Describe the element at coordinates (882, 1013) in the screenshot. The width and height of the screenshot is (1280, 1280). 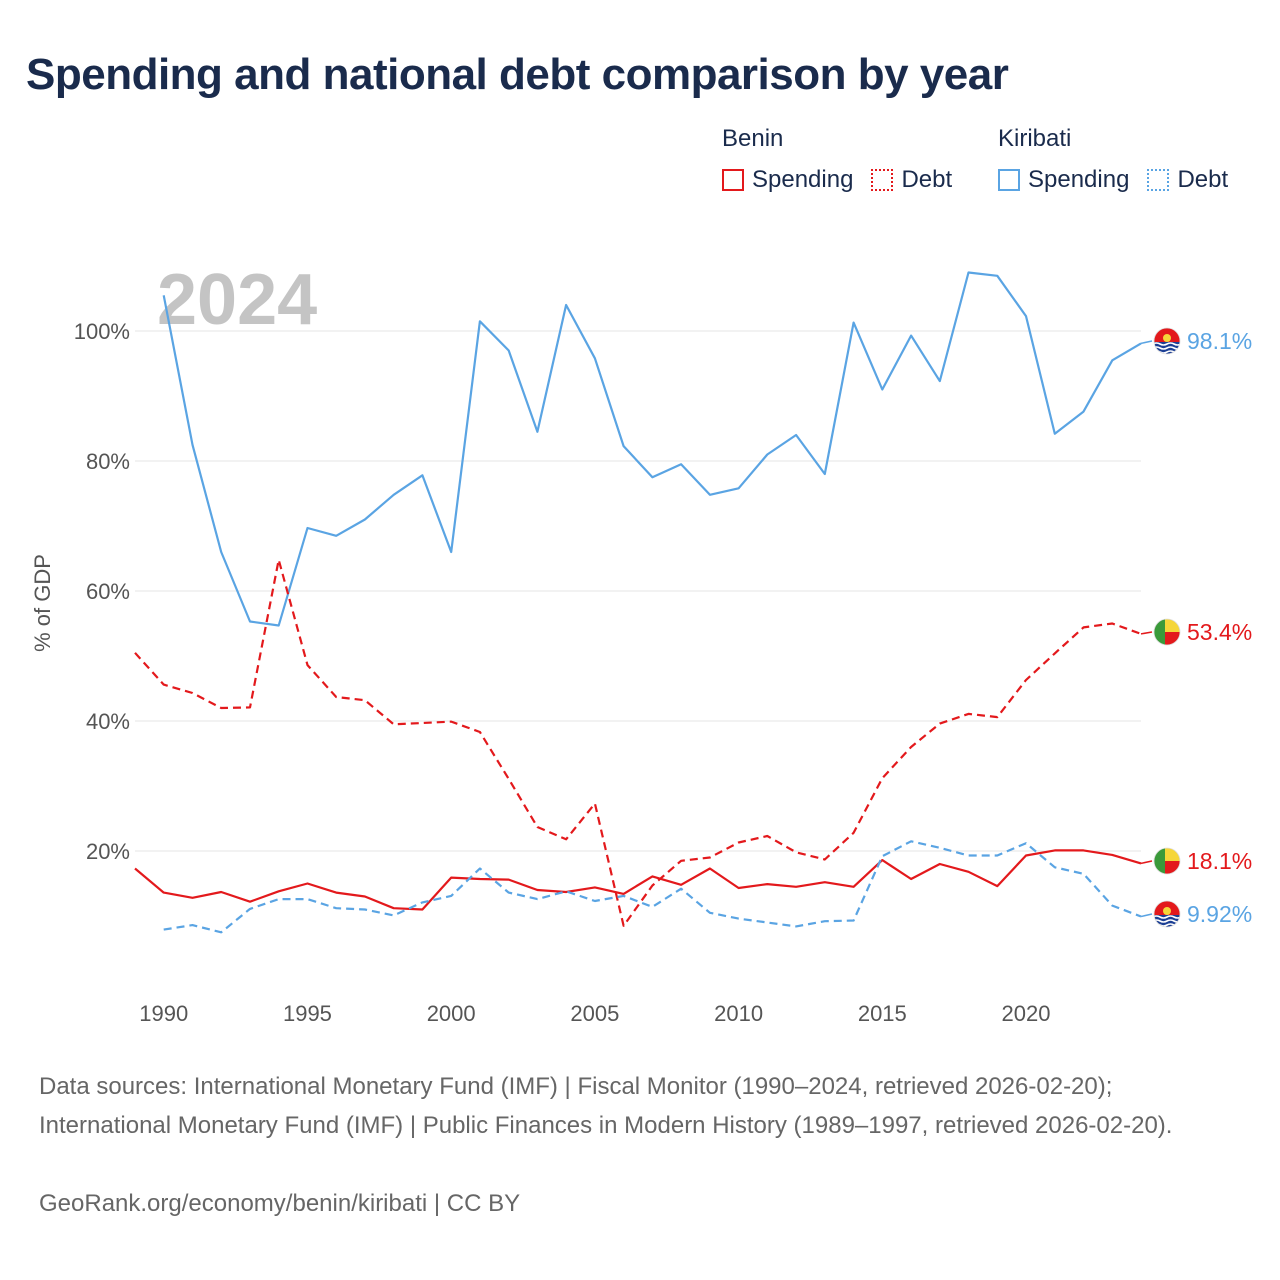
I see `x-tick-label: 2015` at that location.